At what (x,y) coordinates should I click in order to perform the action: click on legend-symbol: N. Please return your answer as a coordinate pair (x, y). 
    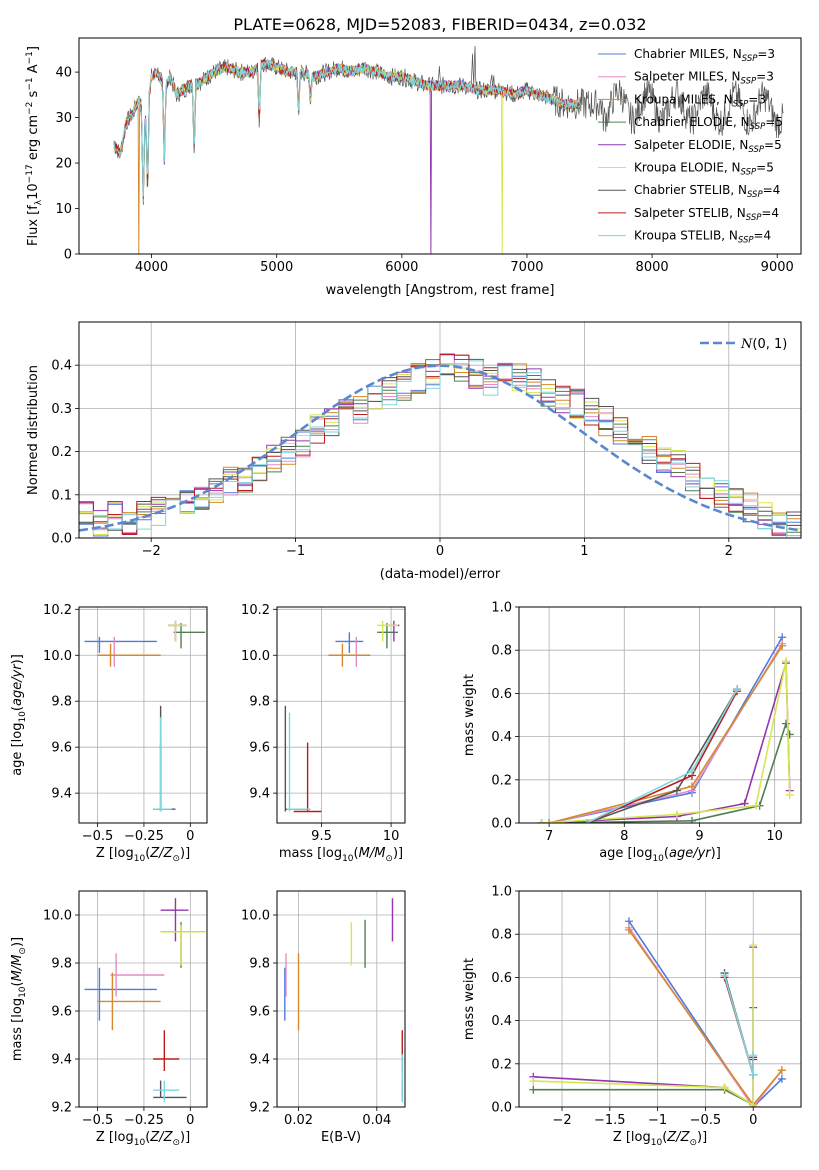
    Looking at the image, I should click on (746, 344).